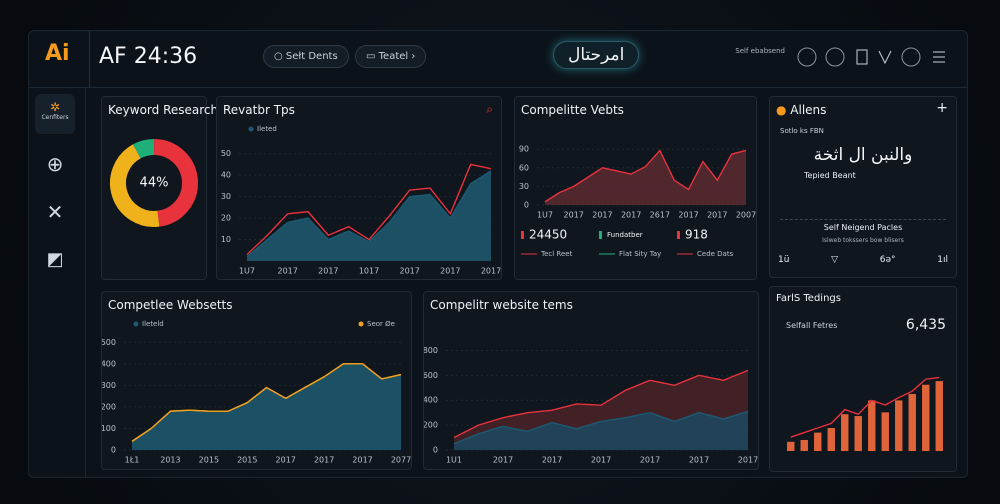  I want to click on nav-add: ⊕, so click(55, 164).